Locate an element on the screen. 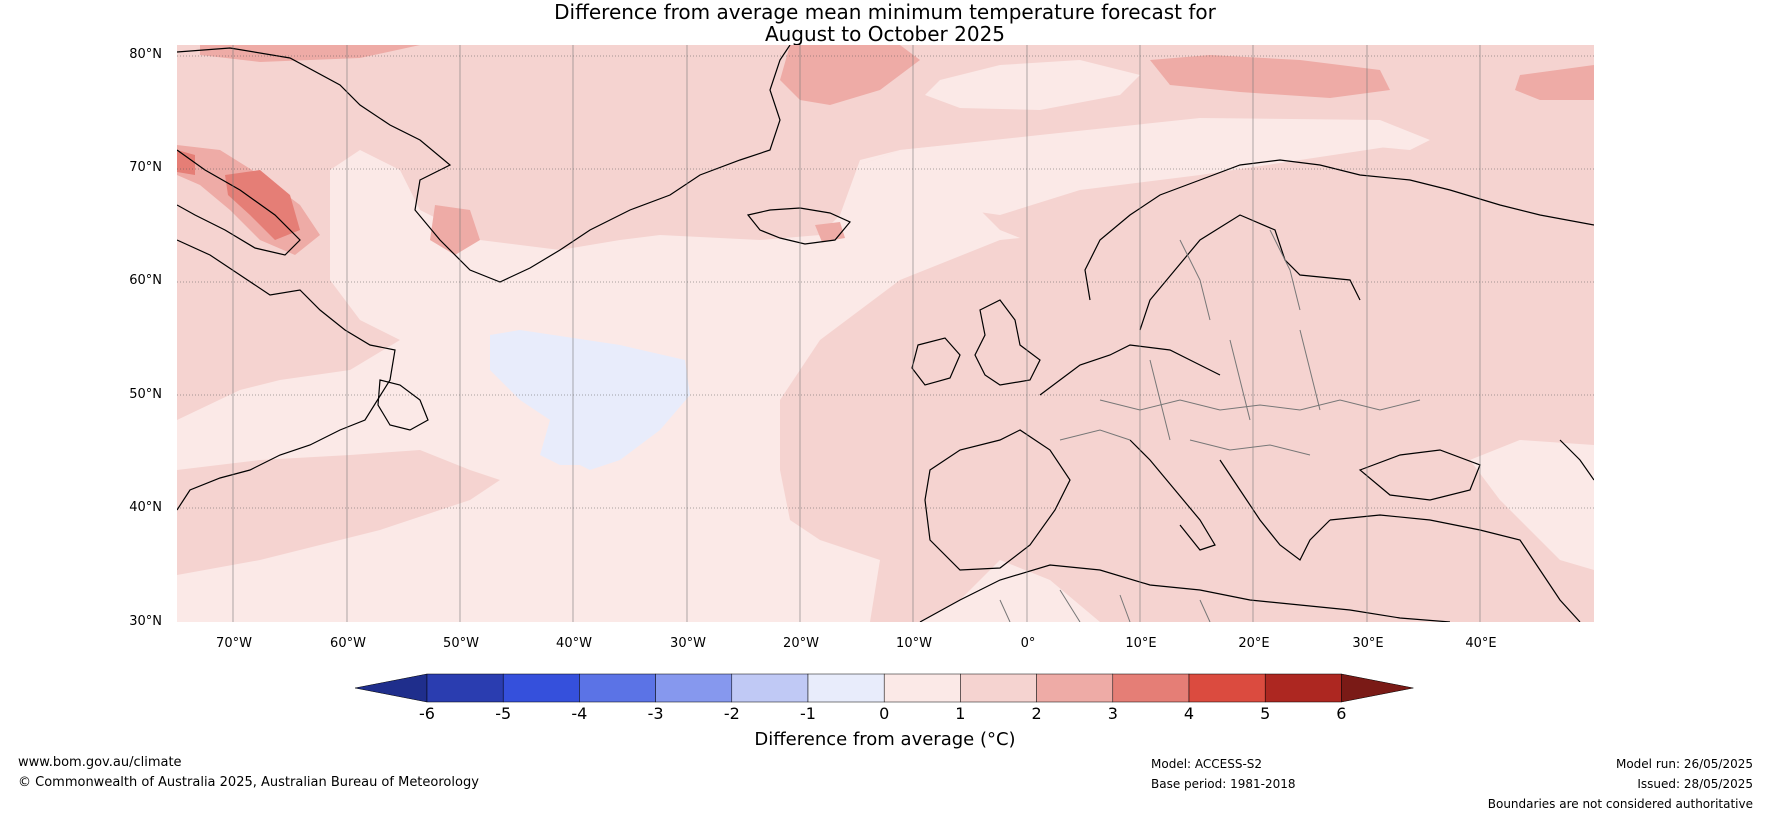  lon-label-10e: 10°E is located at coordinates (1141, 643).